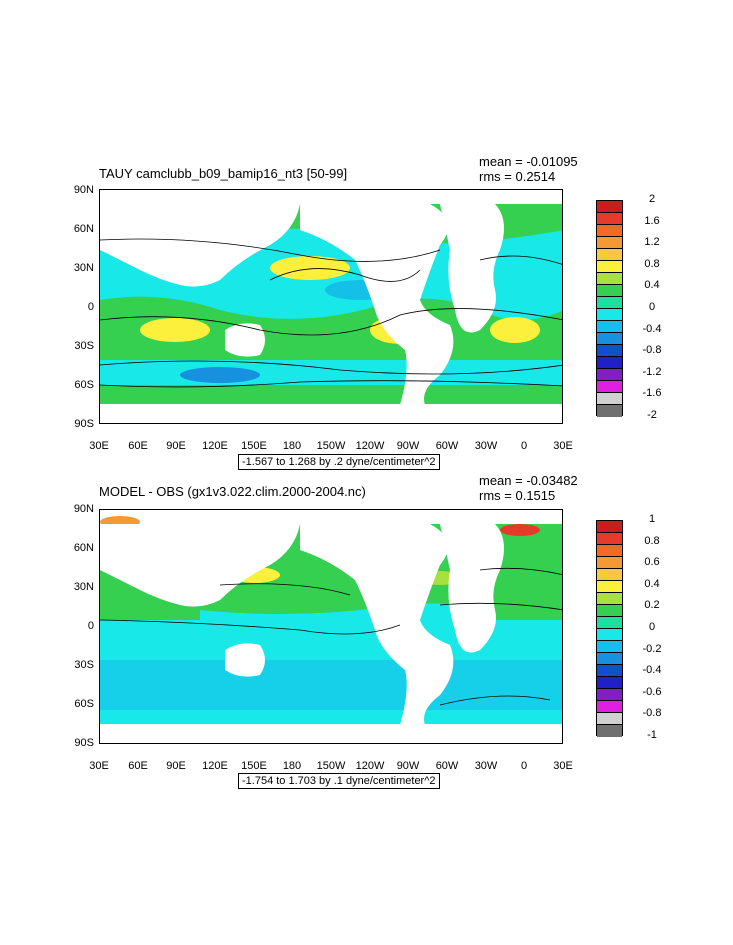  What do you see at coordinates (652, 199) in the screenshot?
I see `colorbar-label: 2` at bounding box center [652, 199].